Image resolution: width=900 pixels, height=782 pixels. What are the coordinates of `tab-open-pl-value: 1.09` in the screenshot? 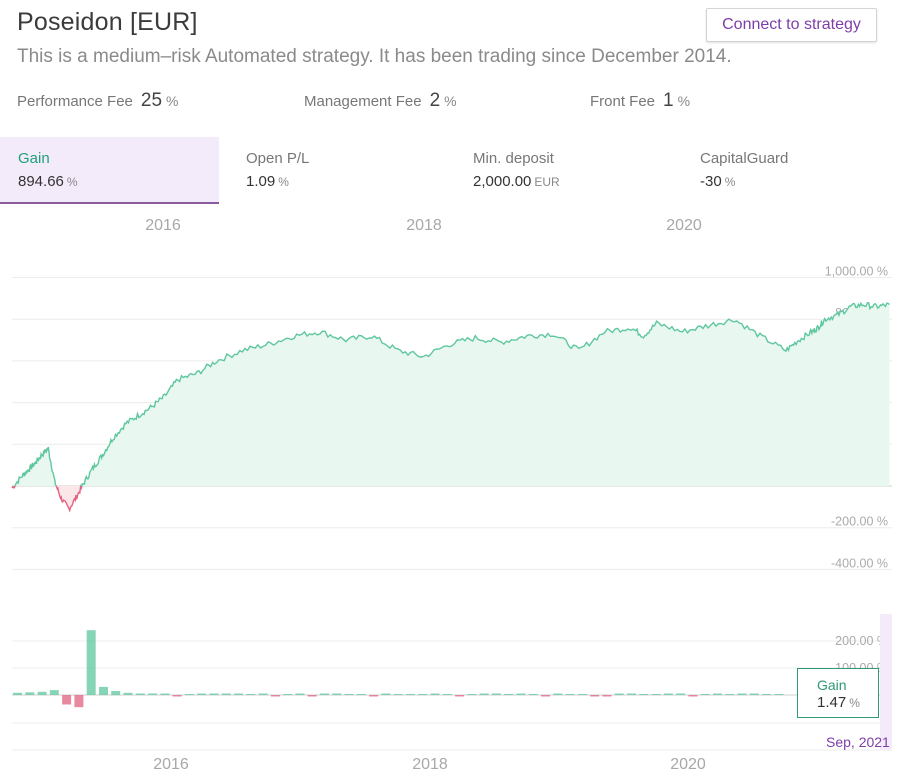 It's located at (261, 181).